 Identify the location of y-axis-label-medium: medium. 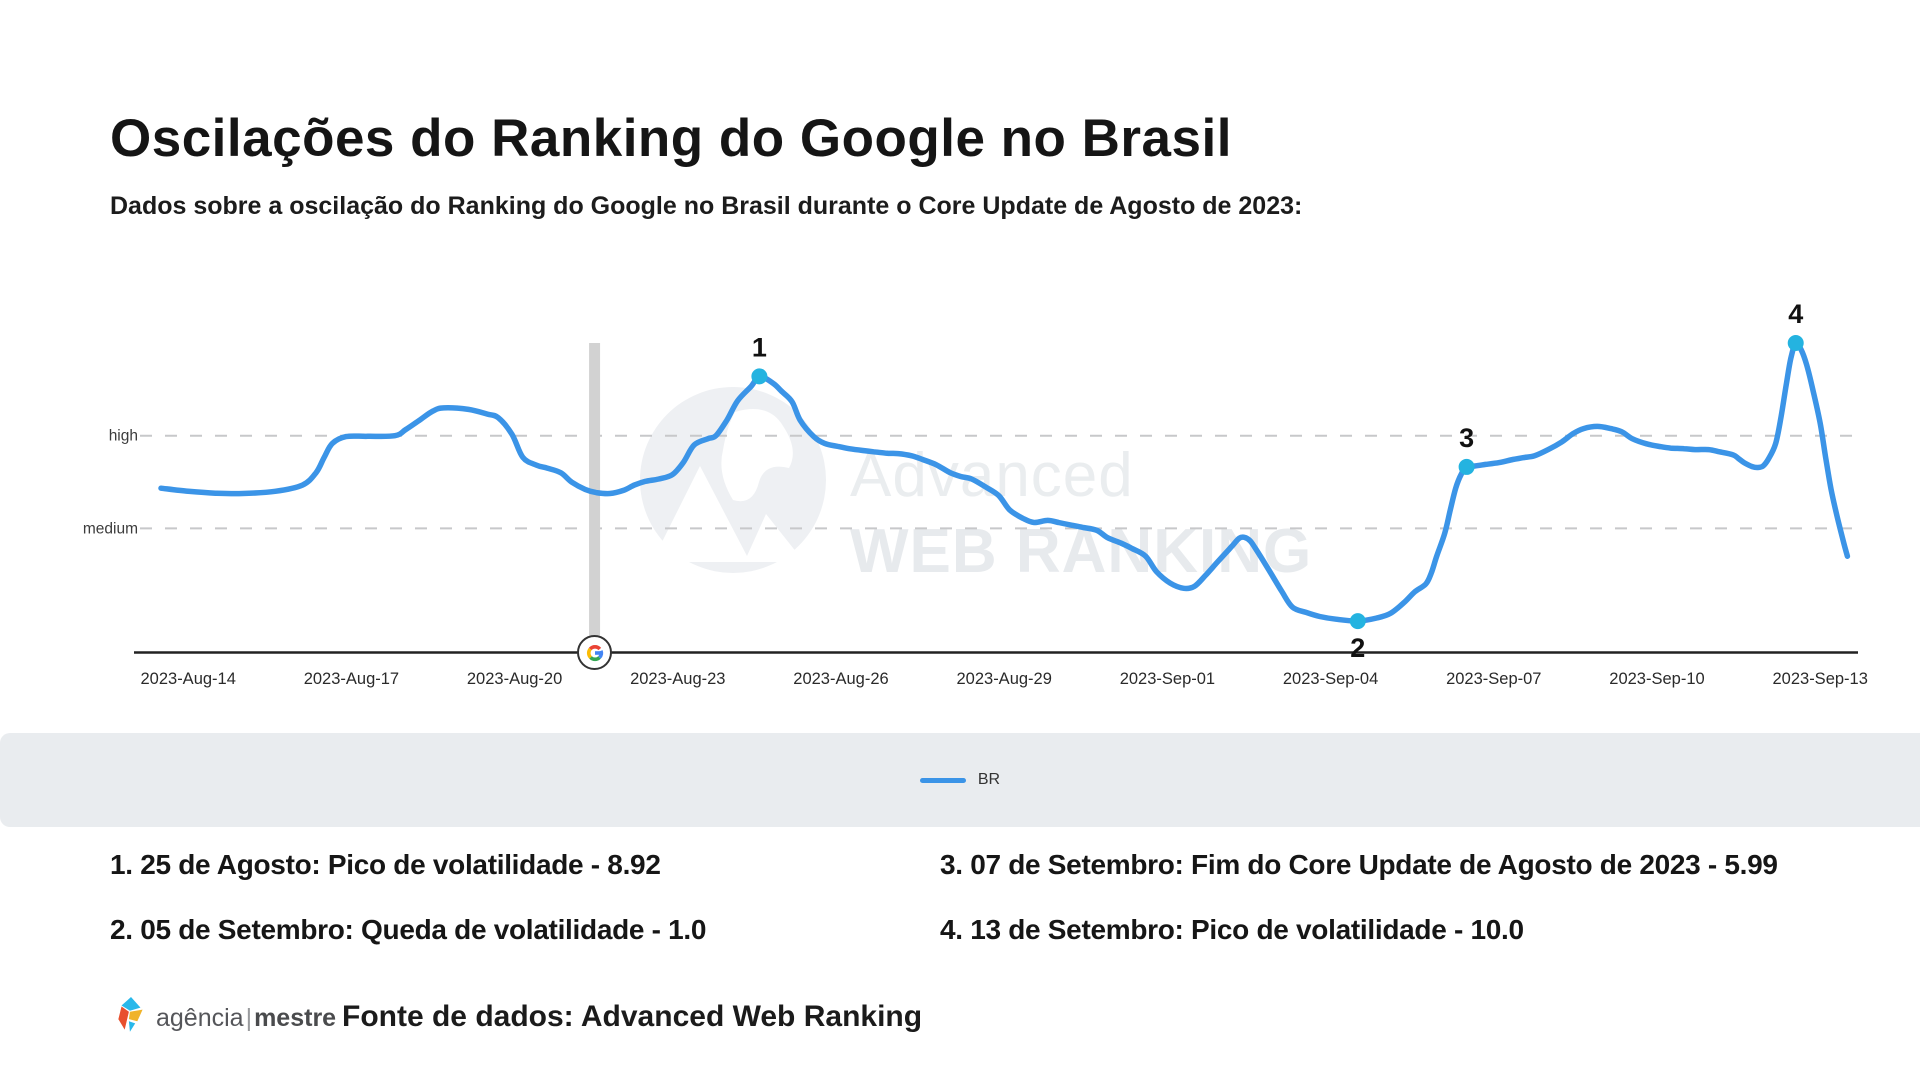
(110, 528).